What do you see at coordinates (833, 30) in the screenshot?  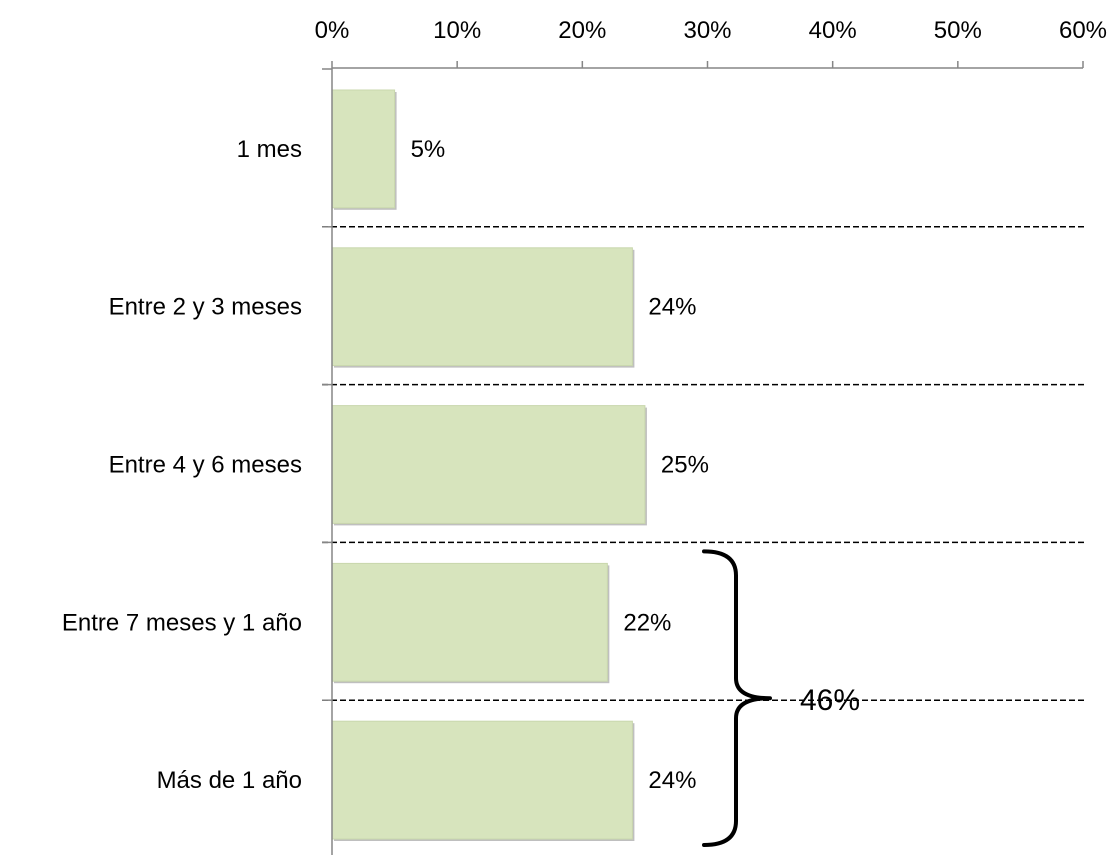 I see `x-tick-label: 40%` at bounding box center [833, 30].